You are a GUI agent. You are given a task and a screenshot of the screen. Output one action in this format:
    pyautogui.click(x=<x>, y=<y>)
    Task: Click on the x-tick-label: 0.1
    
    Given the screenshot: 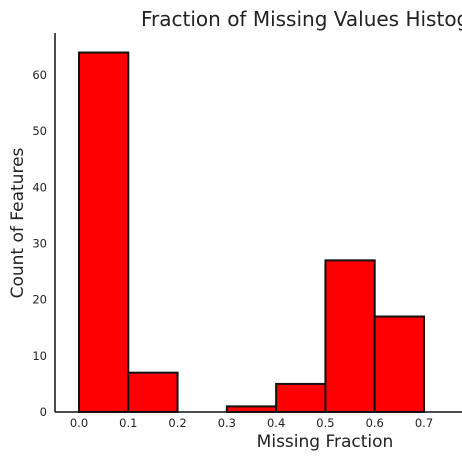 What is the action you would take?
    pyautogui.click(x=128, y=423)
    